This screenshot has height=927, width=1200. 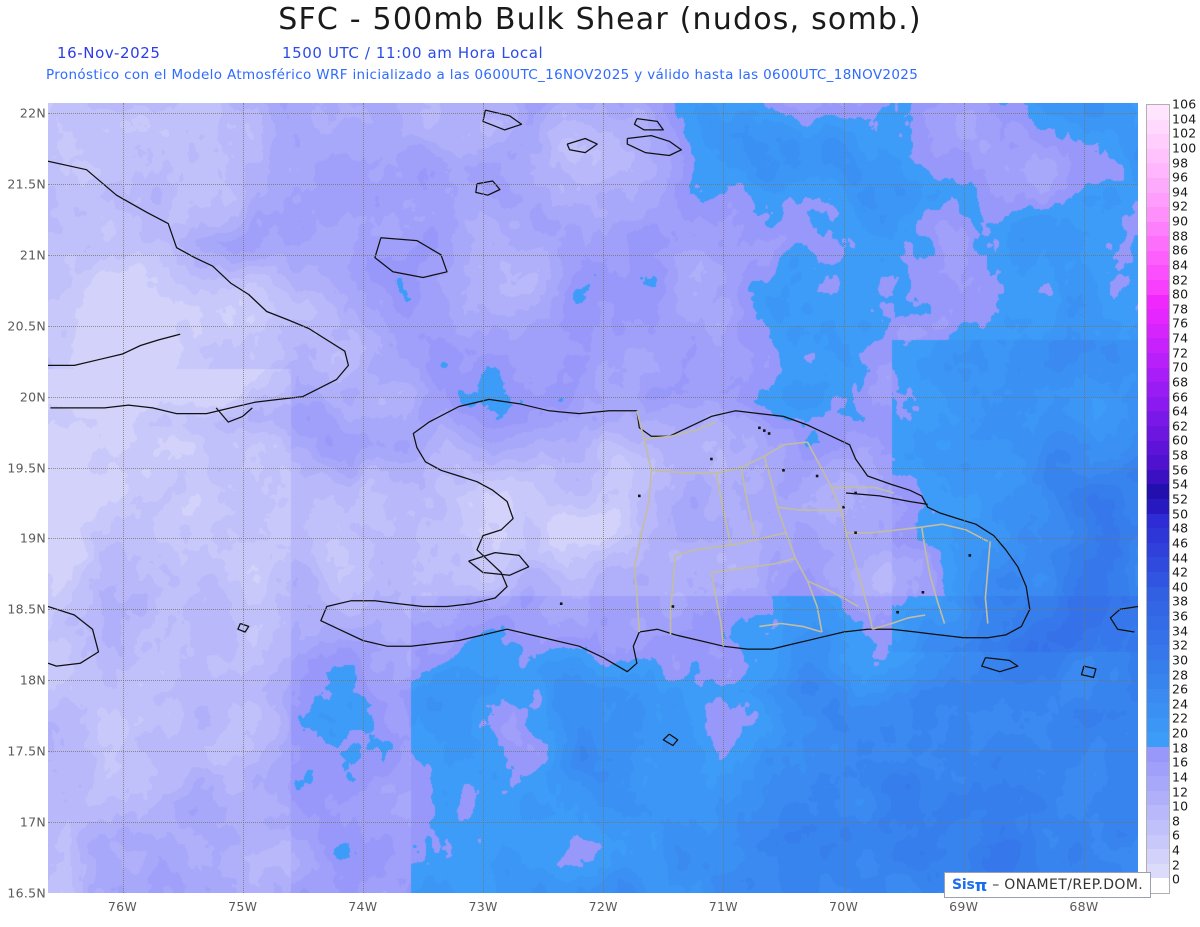 What do you see at coordinates (32, 538) in the screenshot?
I see `y-axis-tick: 19N` at bounding box center [32, 538].